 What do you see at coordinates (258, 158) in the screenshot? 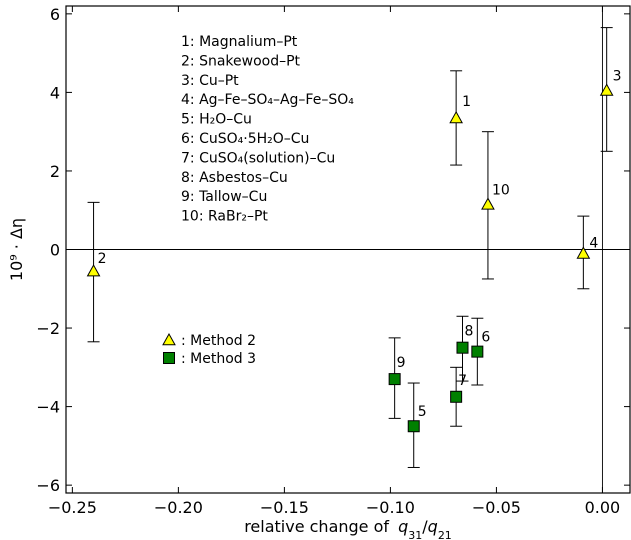
I see `annotation-line: 7: CuSO₄(solution)–Cu` at bounding box center [258, 158].